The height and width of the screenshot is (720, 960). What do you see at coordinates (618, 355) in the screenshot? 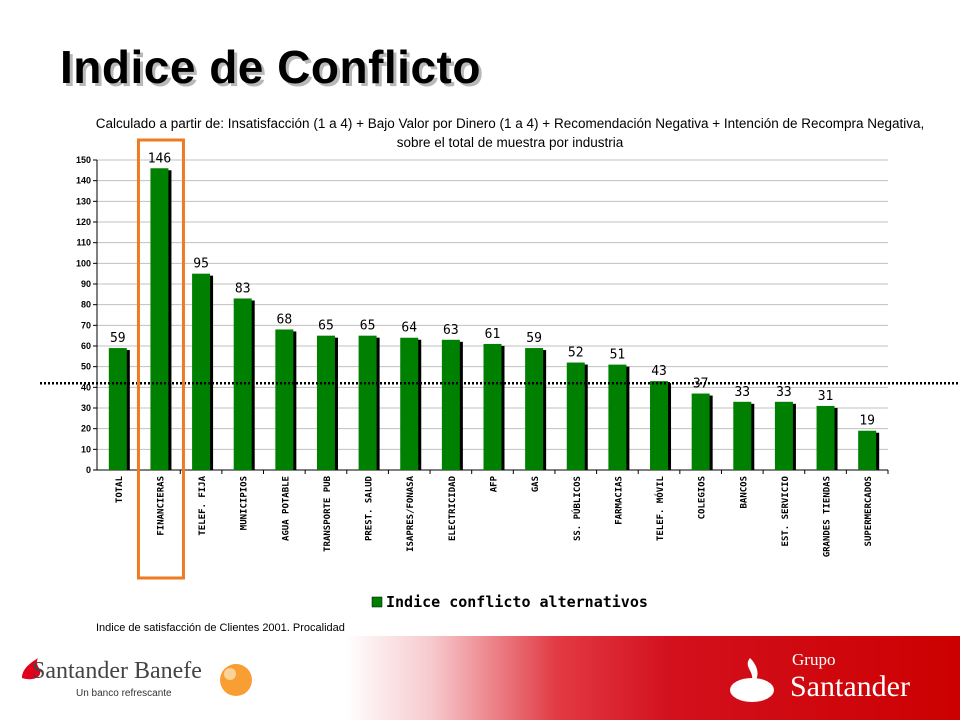
I see `data-label: 51` at bounding box center [618, 355].